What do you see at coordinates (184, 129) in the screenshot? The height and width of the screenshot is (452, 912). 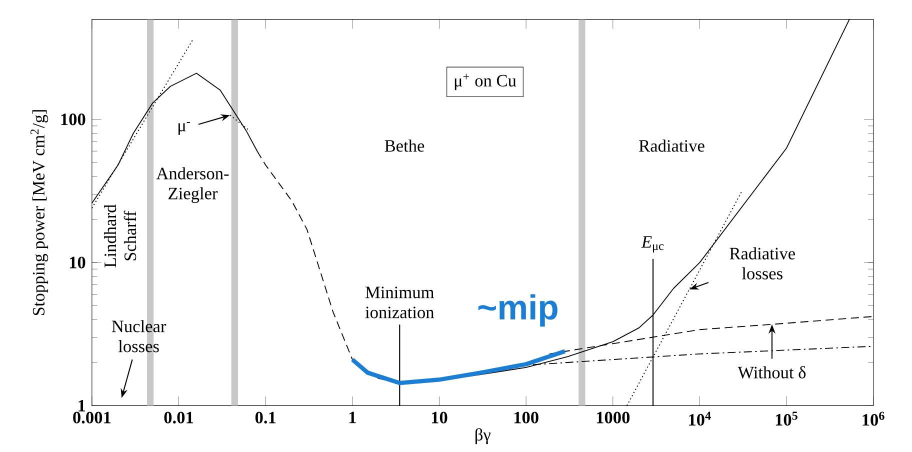 I see `annotation: μ$^{-}$` at bounding box center [184, 129].